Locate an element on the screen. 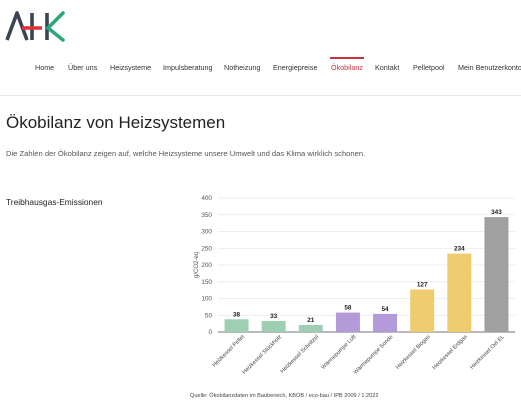  ahk-logo is located at coordinates (37, 26).